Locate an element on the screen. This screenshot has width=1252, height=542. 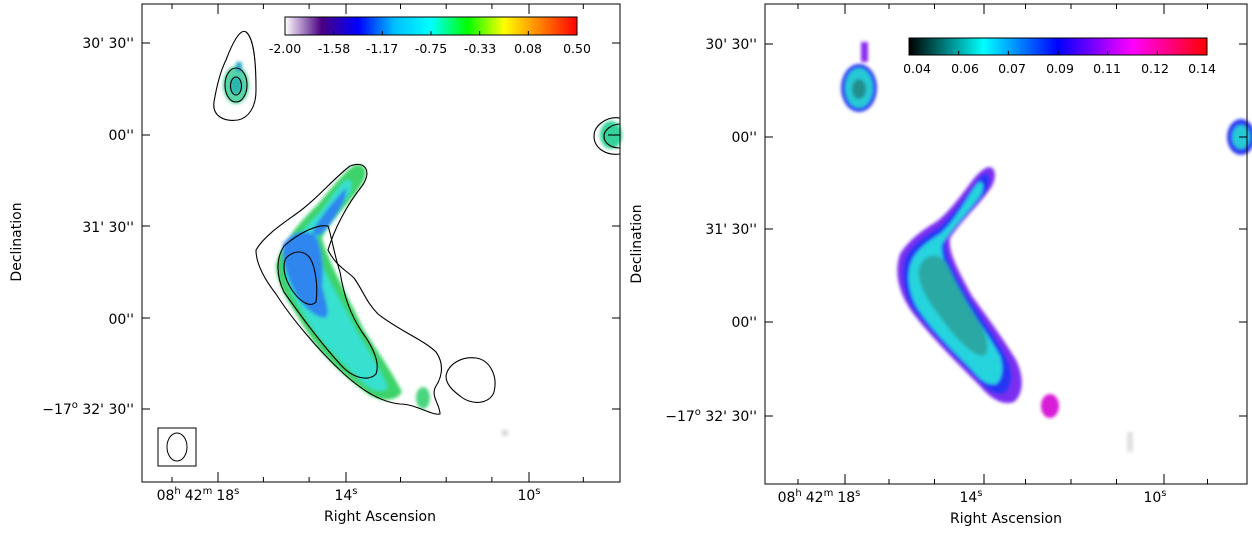
left-speck is located at coordinates (505, 433).